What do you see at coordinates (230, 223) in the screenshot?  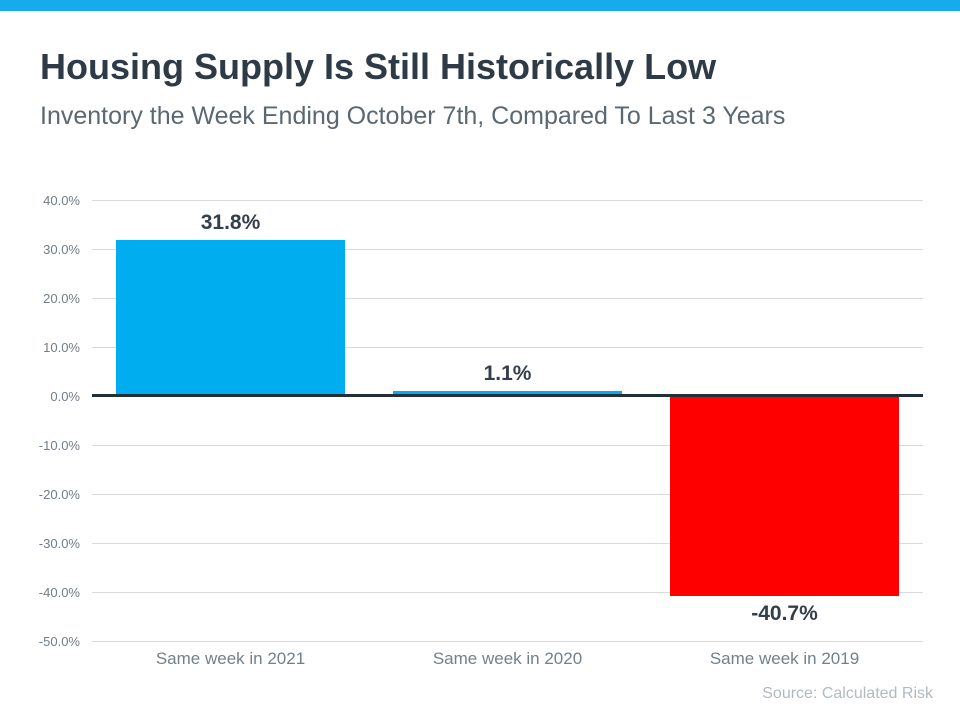 I see `bar-value-label: 31.8%` at bounding box center [230, 223].